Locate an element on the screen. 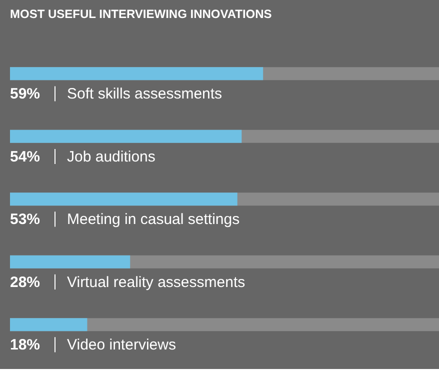  chart-title: MOST USEFUL INTERVIEWING INNOVATIONS is located at coordinates (141, 14).